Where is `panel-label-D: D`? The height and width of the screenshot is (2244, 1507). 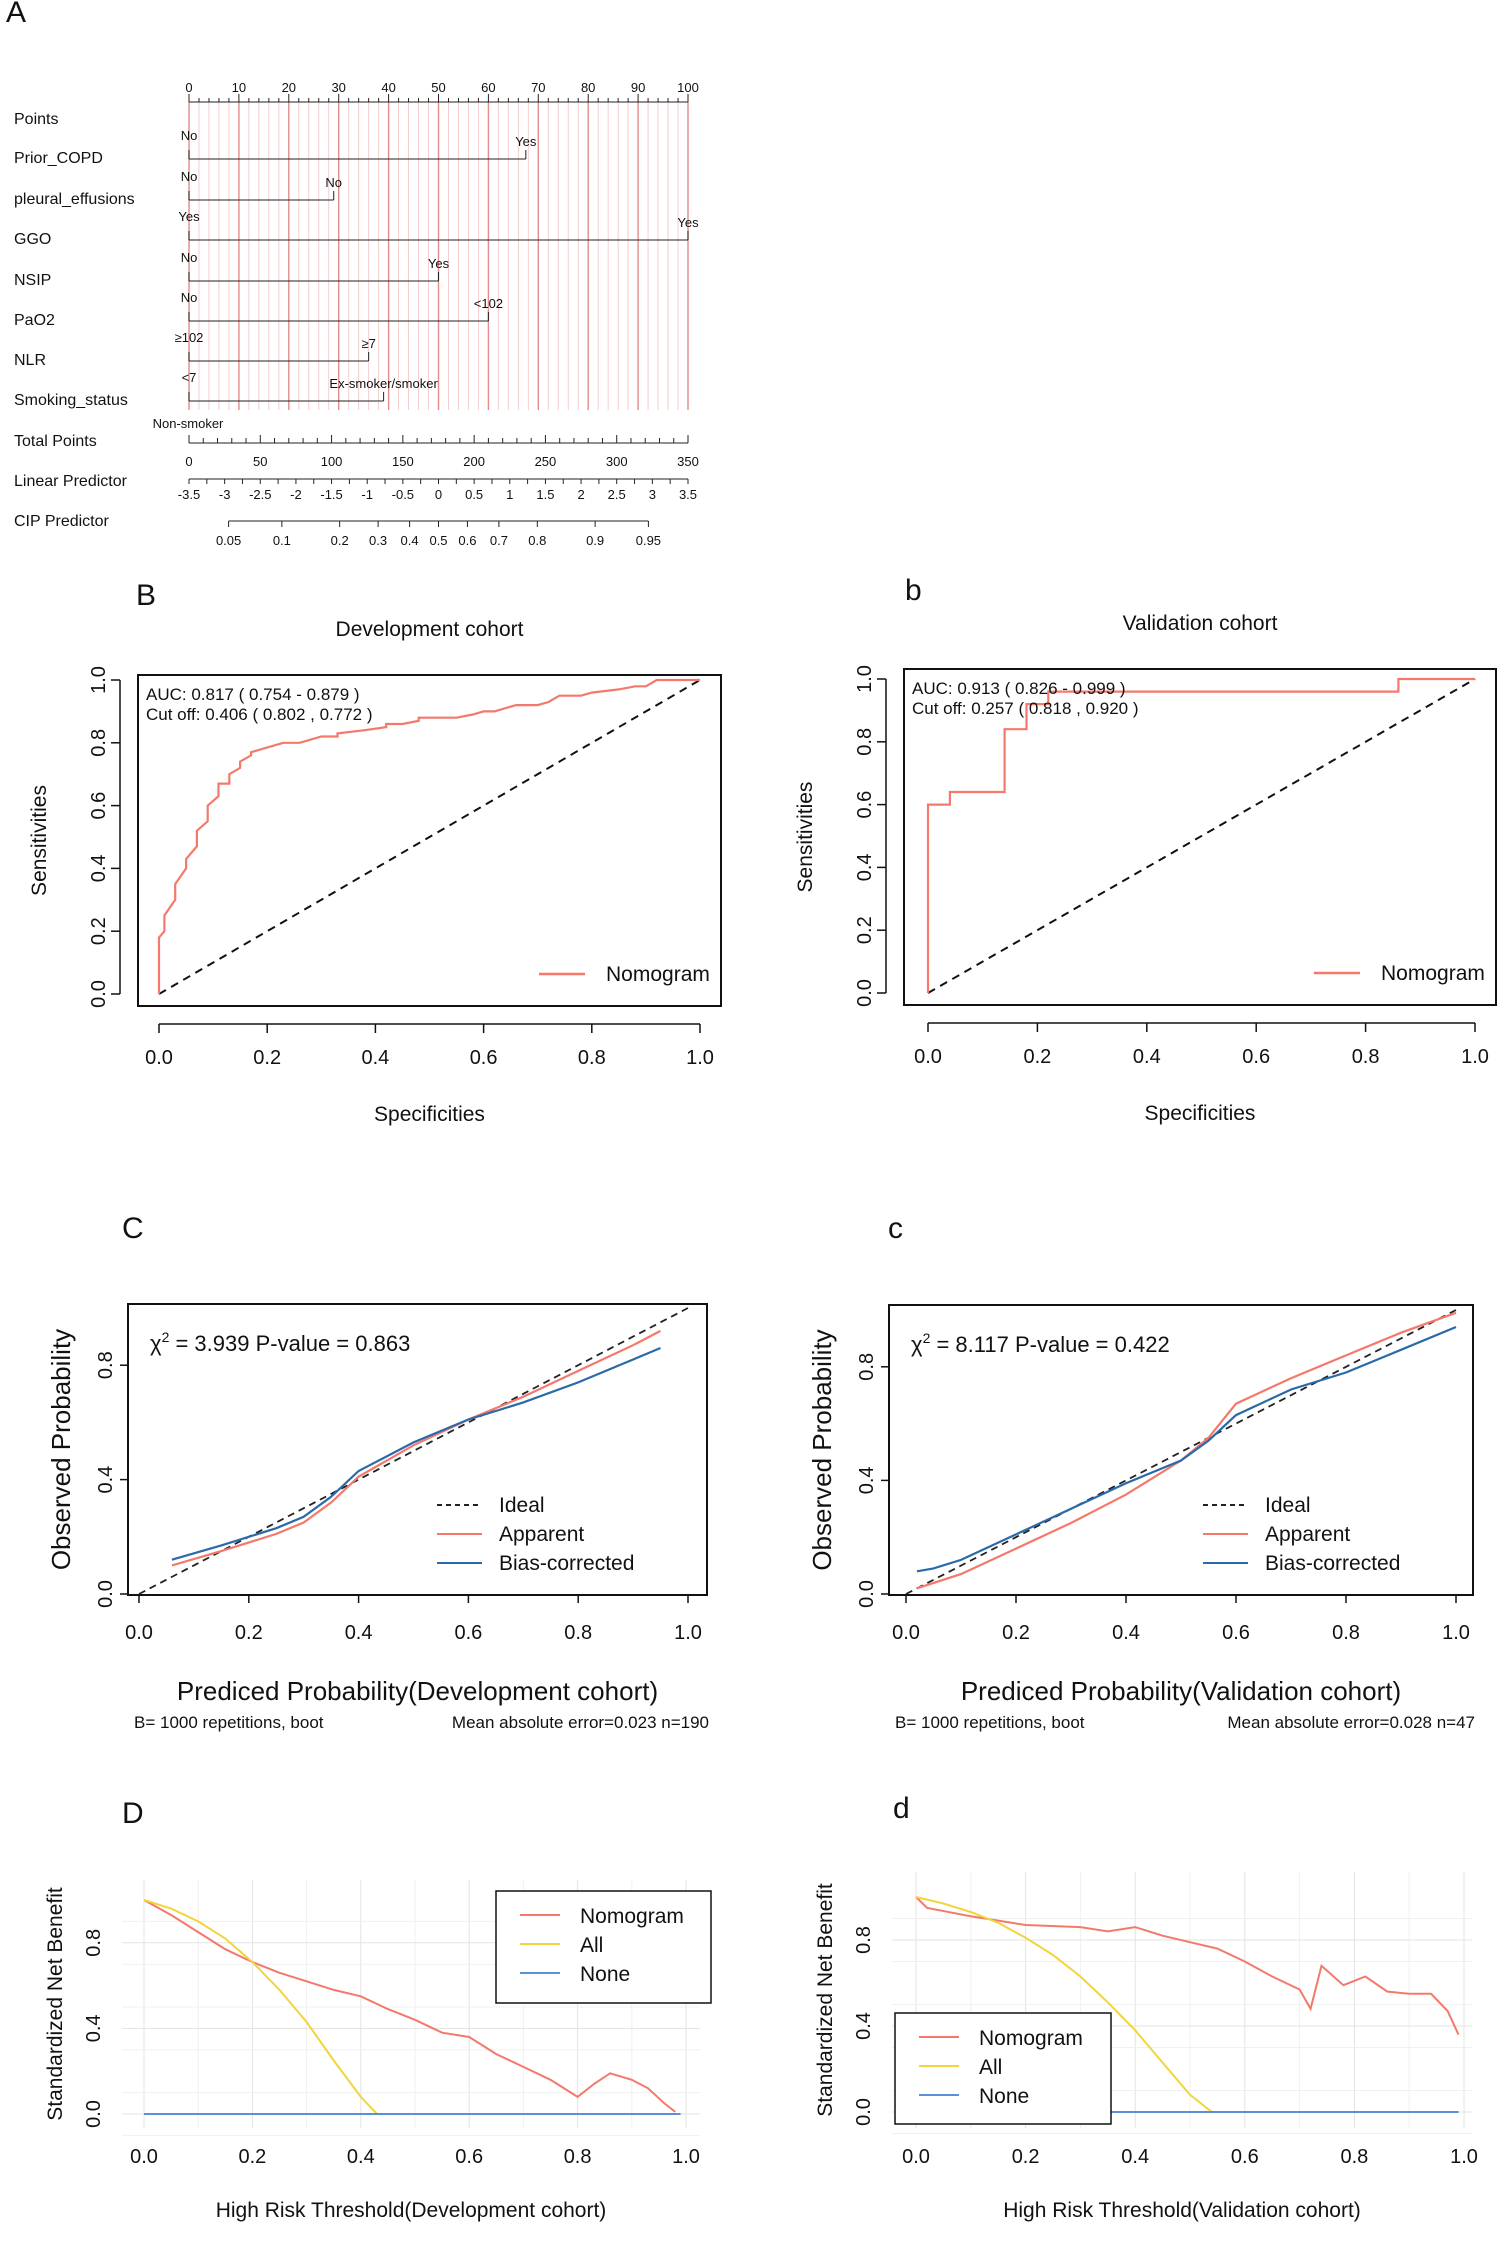 panel-label-D: D is located at coordinates (133, 1813).